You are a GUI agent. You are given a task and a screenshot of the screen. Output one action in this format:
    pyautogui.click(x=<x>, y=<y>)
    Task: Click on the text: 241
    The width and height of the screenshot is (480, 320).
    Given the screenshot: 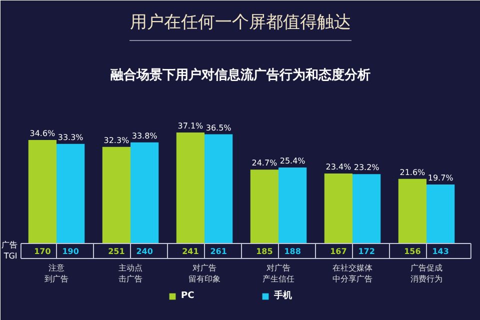 What is the action you would take?
    pyautogui.click(x=191, y=251)
    